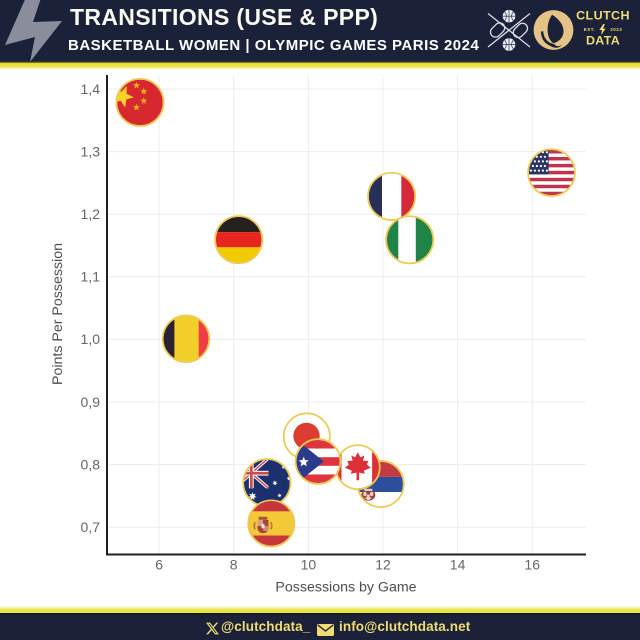 Image resolution: width=640 pixels, height=640 pixels. What do you see at coordinates (234, 565) in the screenshot?
I see `svg-text: 8` at bounding box center [234, 565].